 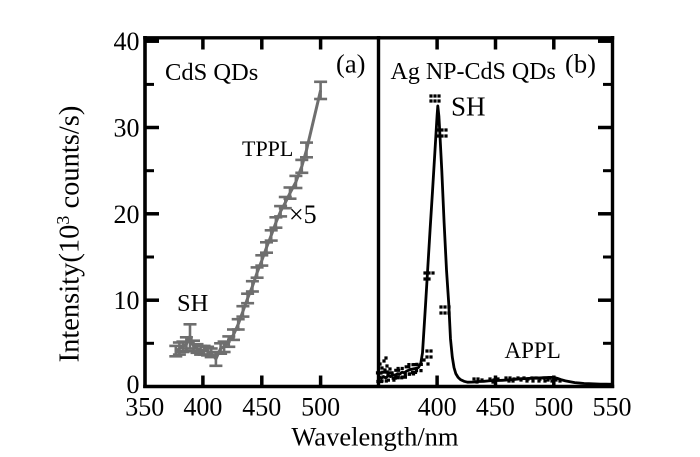 I want to click on svg-text: ×5, so click(x=303, y=214).